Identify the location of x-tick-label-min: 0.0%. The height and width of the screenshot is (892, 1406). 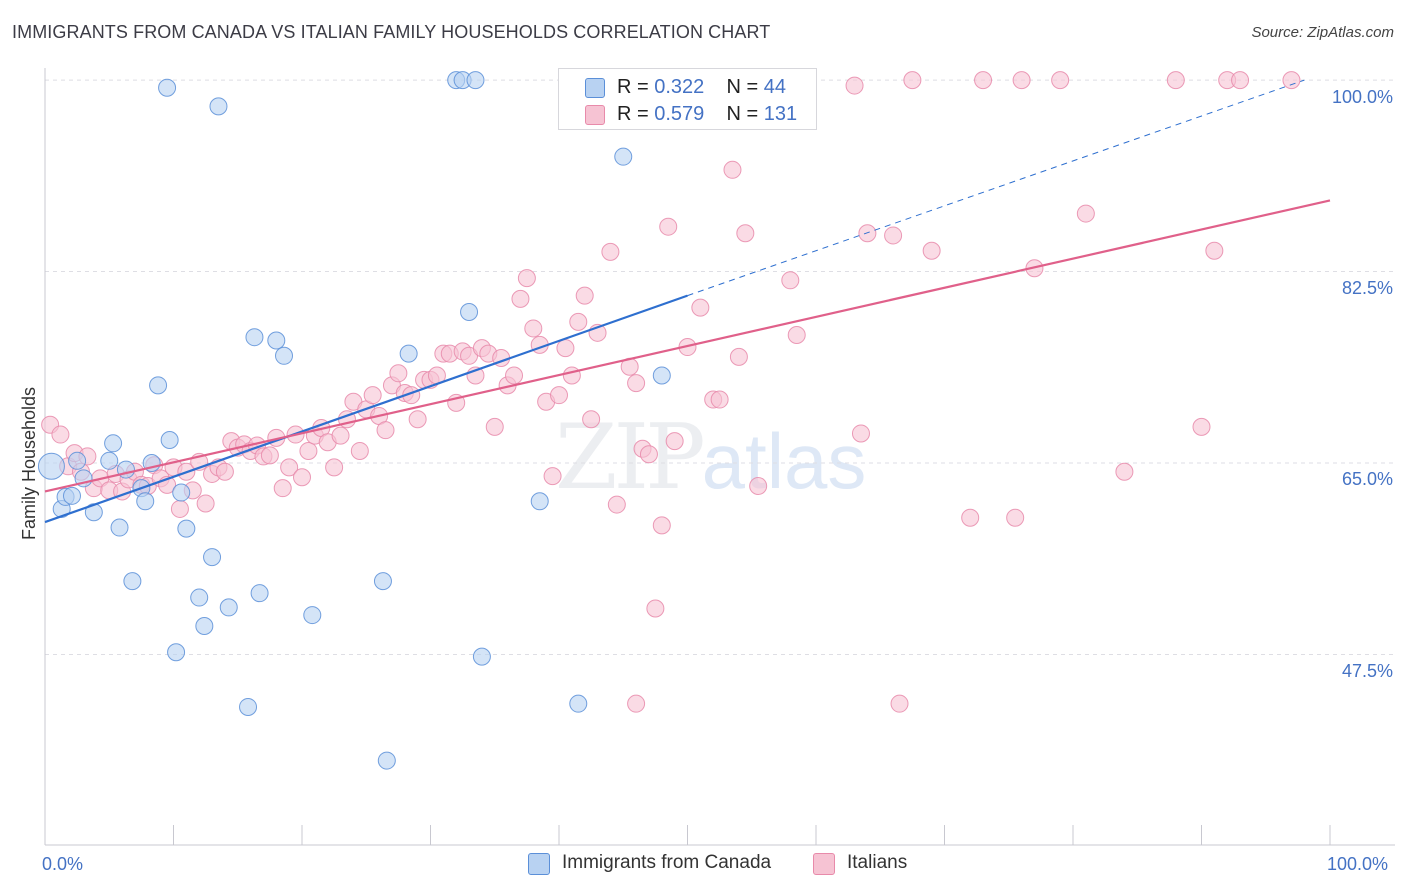
(63, 864).